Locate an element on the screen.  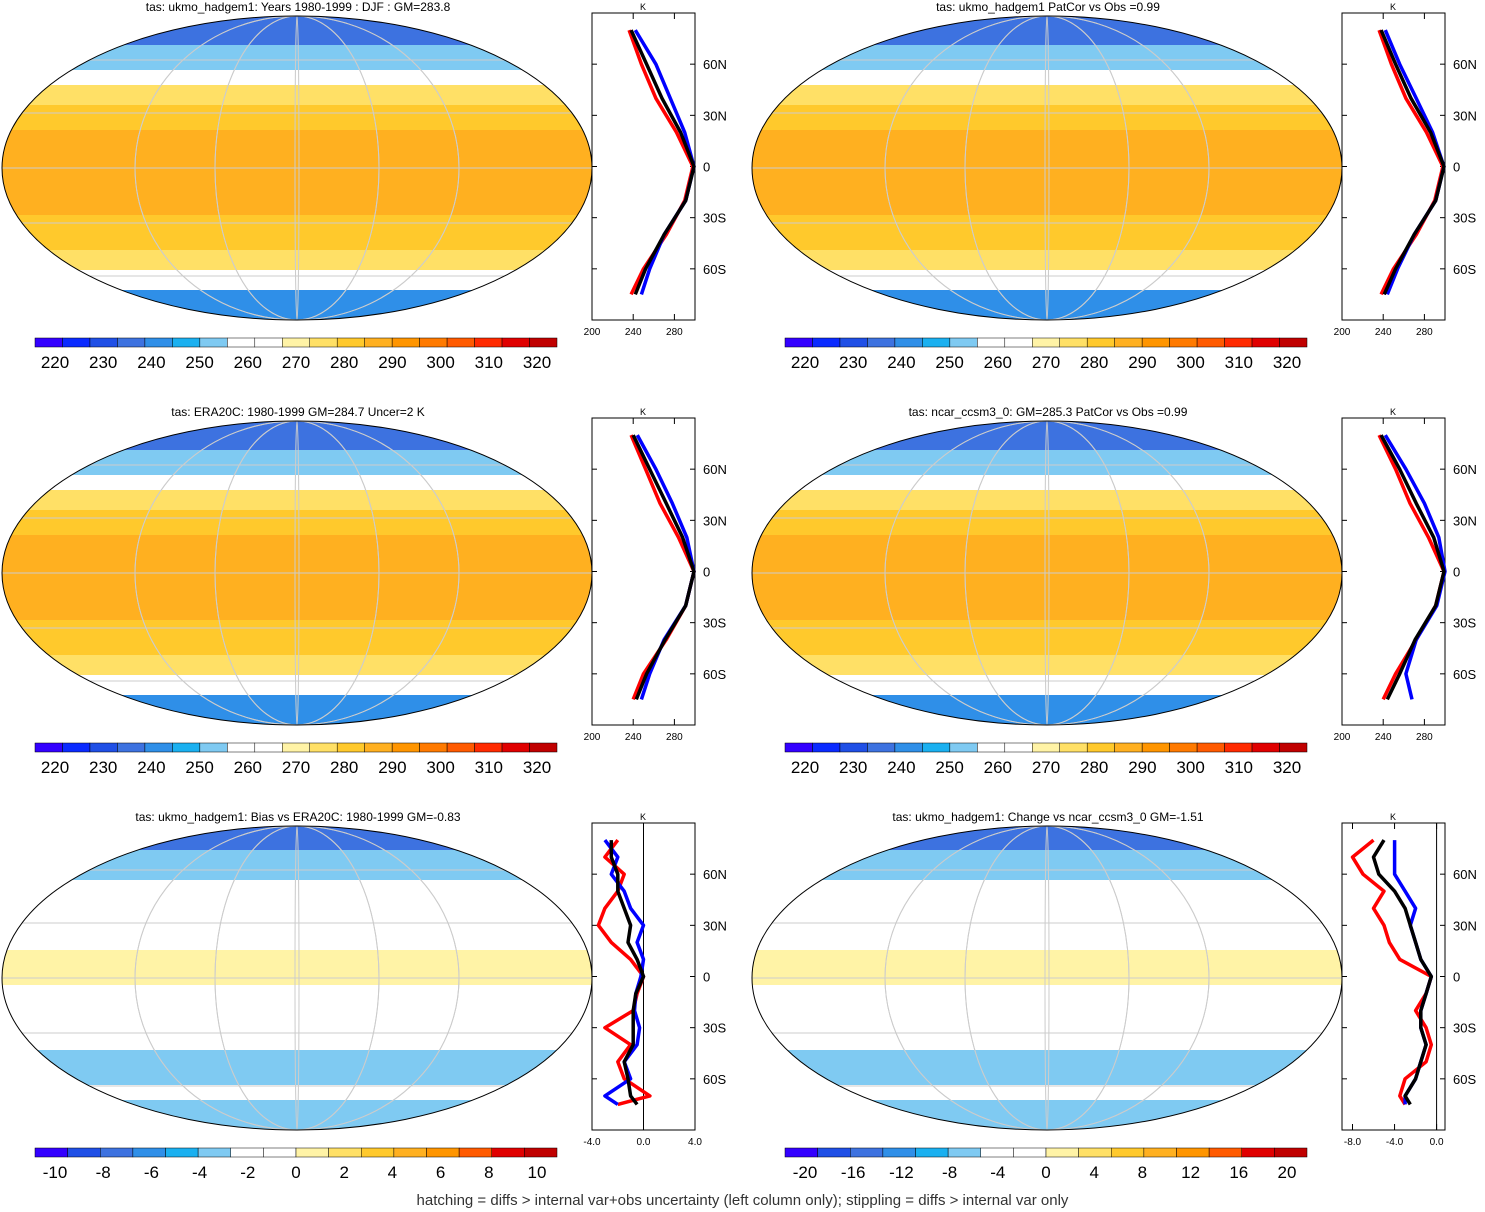
profile-x-tick: 280 is located at coordinates (1424, 332).